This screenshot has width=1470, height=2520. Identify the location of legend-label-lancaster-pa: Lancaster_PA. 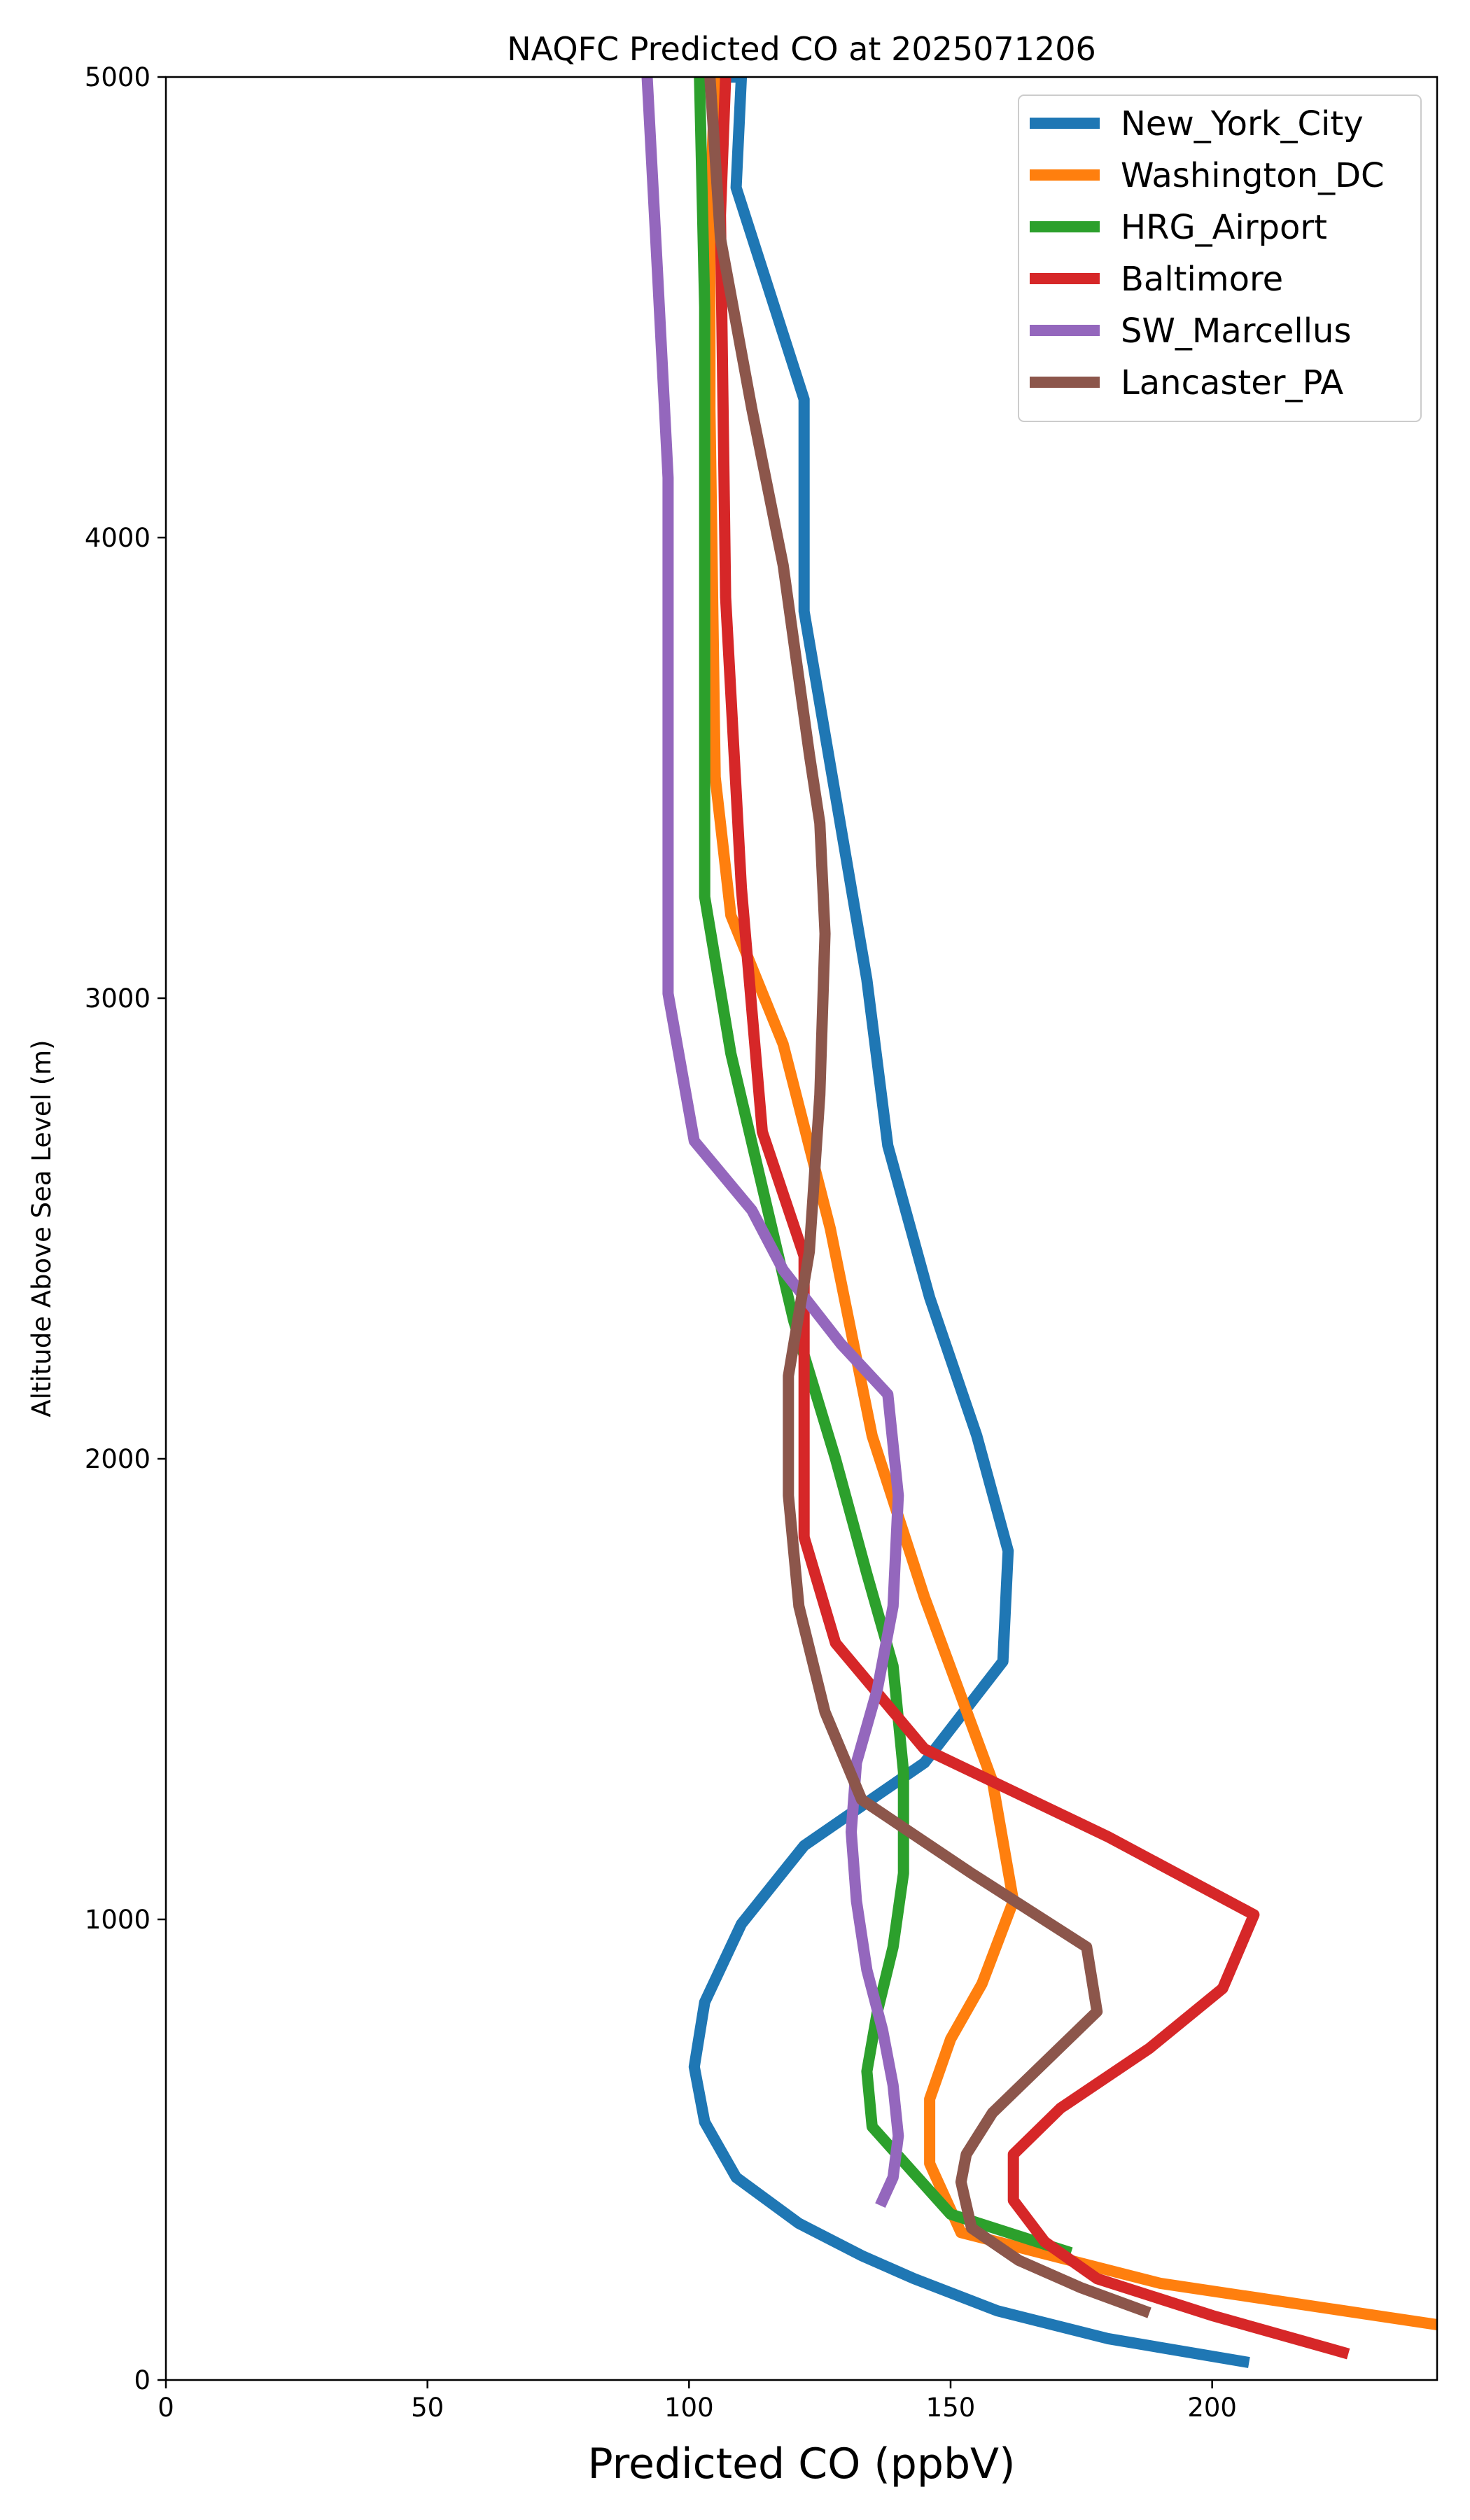
(1232, 382).